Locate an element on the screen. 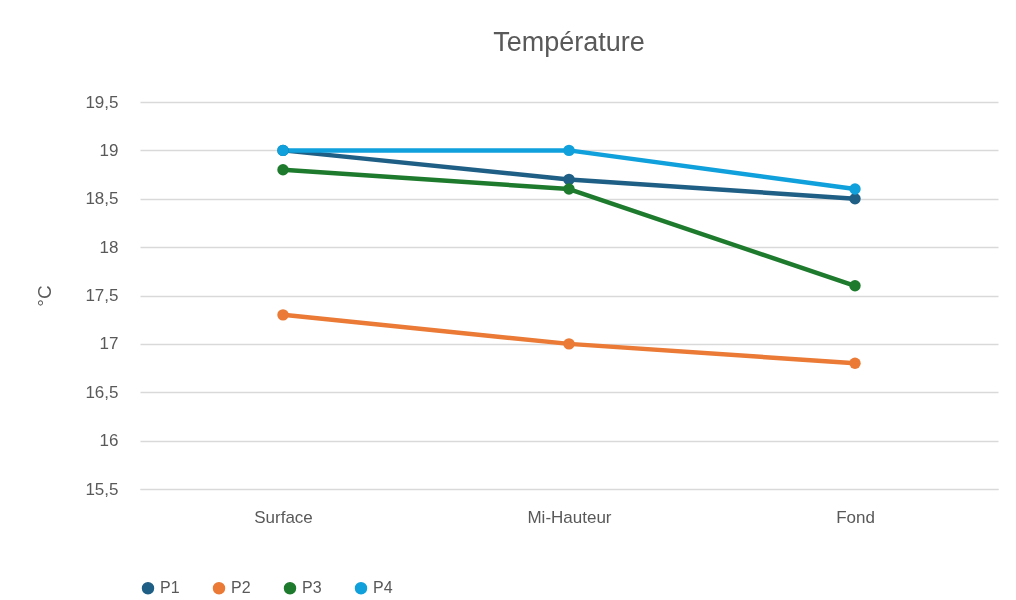  y-tick-label: 18 is located at coordinates (109, 247).